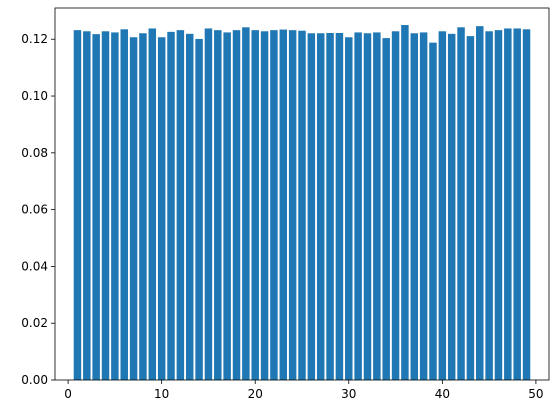 Image resolution: width=556 pixels, height=413 pixels. I want to click on x-axis: 0 10 20 30 40 50, so click(304, 390).